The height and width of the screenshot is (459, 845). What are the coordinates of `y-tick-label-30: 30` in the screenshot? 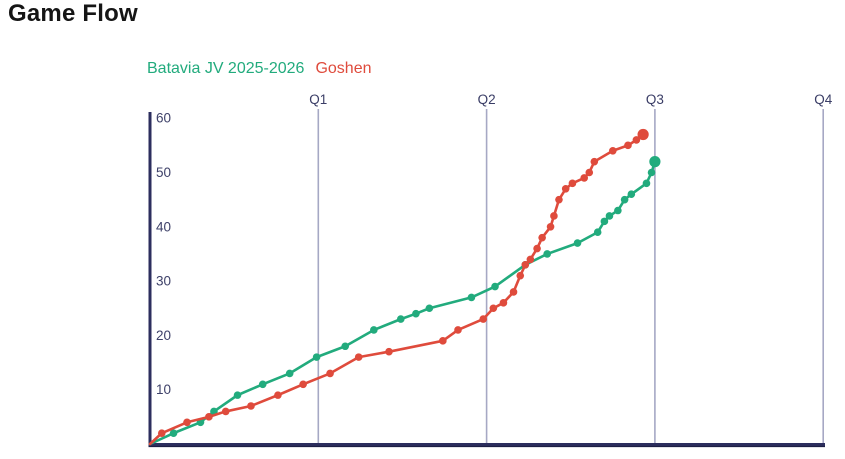 It's located at (163, 281).